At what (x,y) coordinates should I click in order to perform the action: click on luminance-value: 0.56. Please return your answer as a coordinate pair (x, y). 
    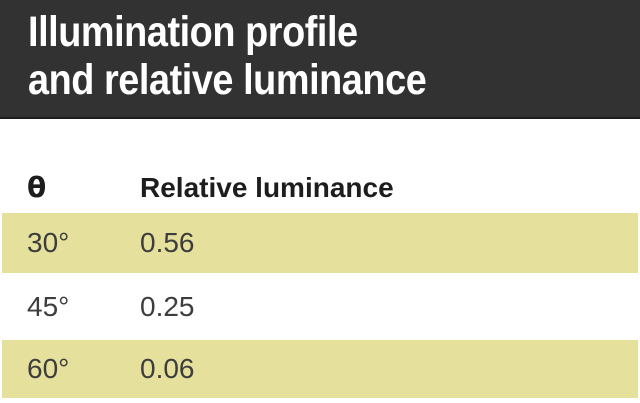
    Looking at the image, I should click on (167, 242).